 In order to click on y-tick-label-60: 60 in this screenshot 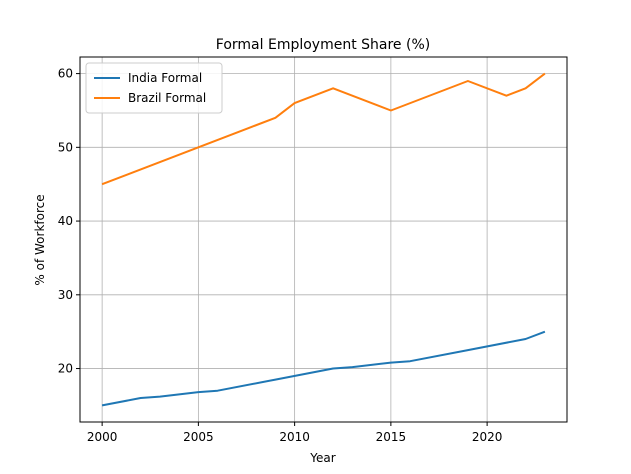, I will do `click(65, 74)`.